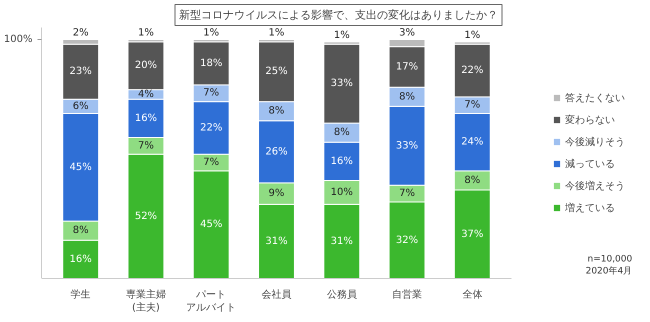 The height and width of the screenshot is (322, 650). Describe the element at coordinates (595, 98) in the screenshot. I see `legend-label: 答えたくない` at that location.